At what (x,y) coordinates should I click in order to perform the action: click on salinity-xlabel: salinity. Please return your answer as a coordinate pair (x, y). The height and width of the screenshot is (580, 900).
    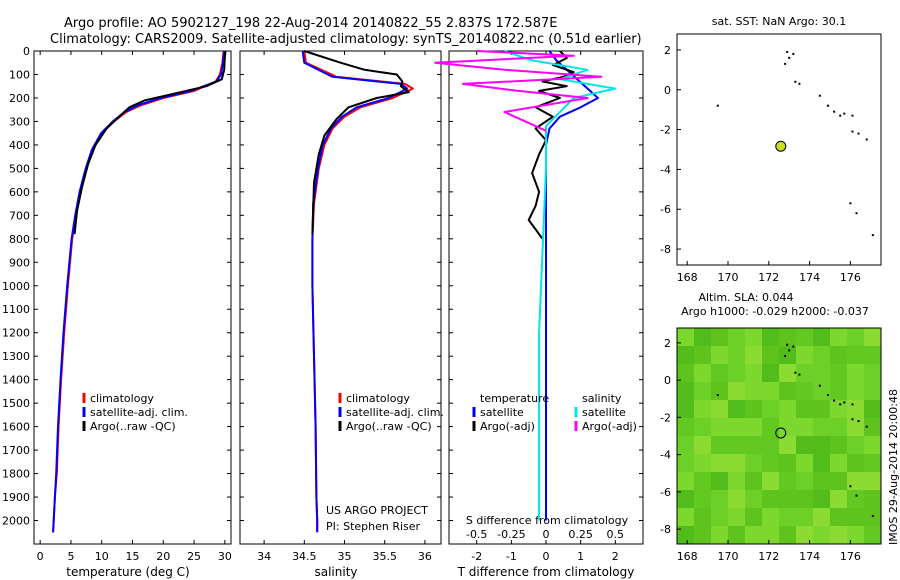
    Looking at the image, I should click on (335, 572).